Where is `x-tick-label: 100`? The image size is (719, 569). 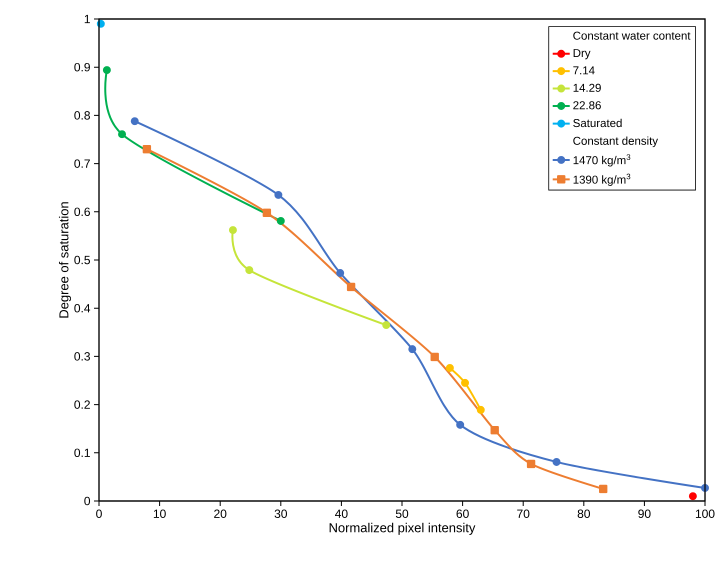
x-tick-label: 100 is located at coordinates (705, 514).